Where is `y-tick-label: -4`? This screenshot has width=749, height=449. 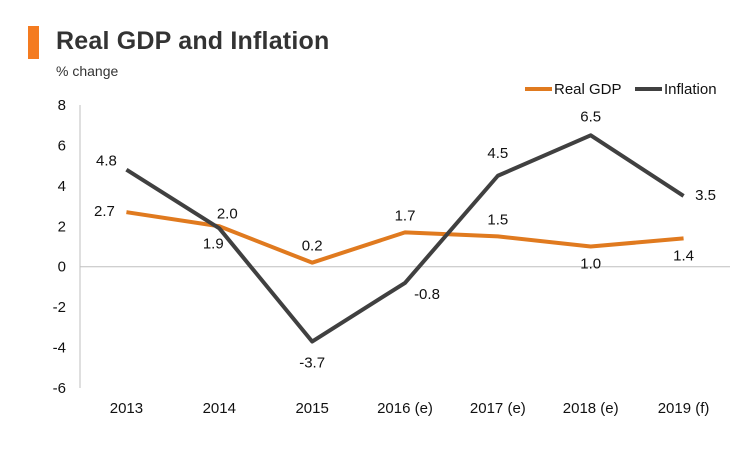
y-tick-label: -4 is located at coordinates (59, 348).